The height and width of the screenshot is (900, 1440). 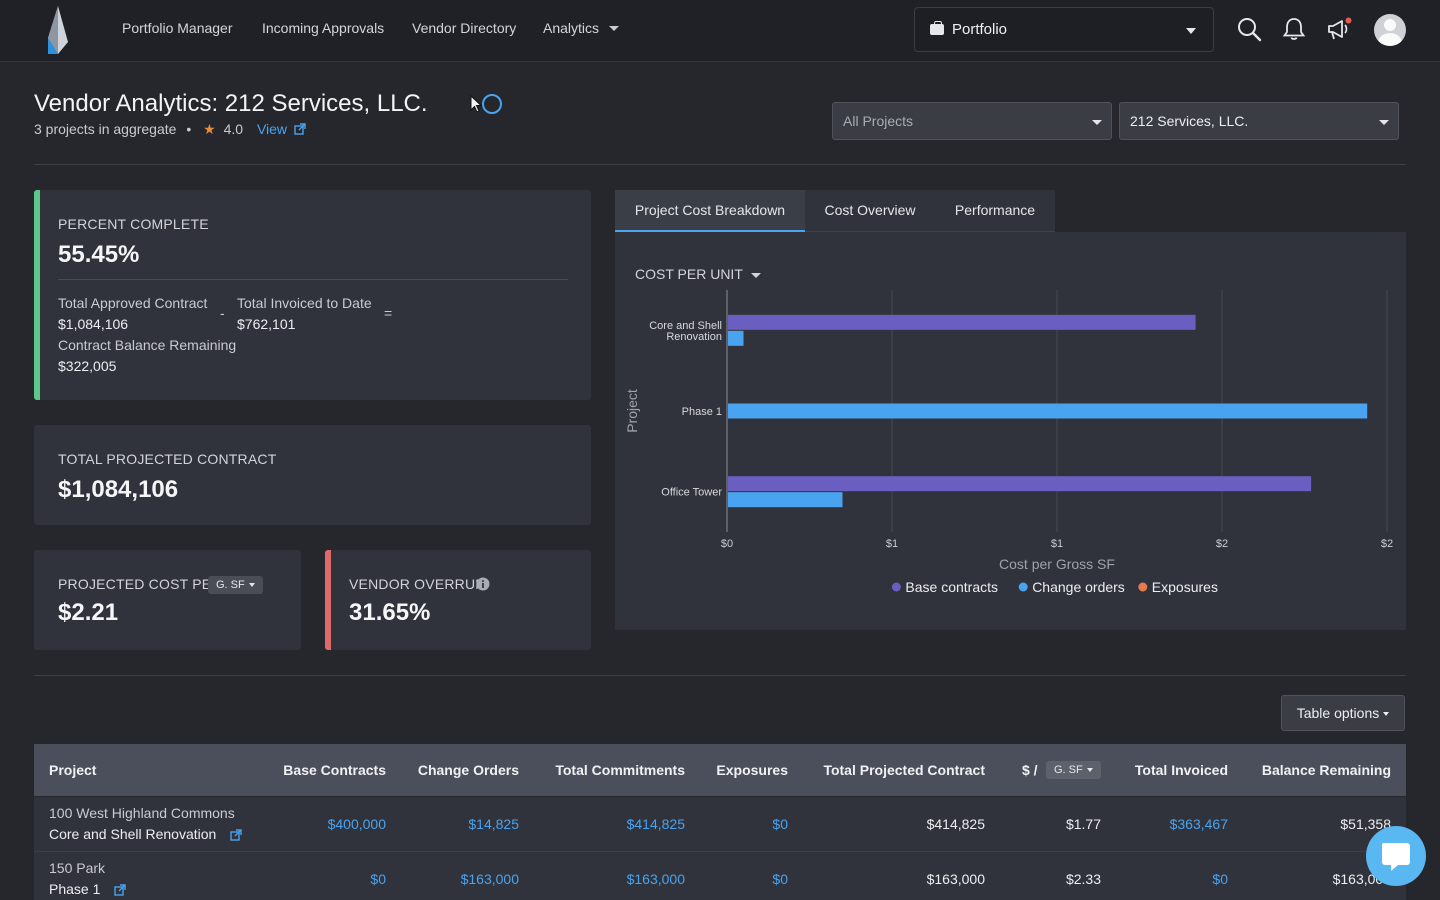 What do you see at coordinates (483, 584) in the screenshot?
I see `info-icon` at bounding box center [483, 584].